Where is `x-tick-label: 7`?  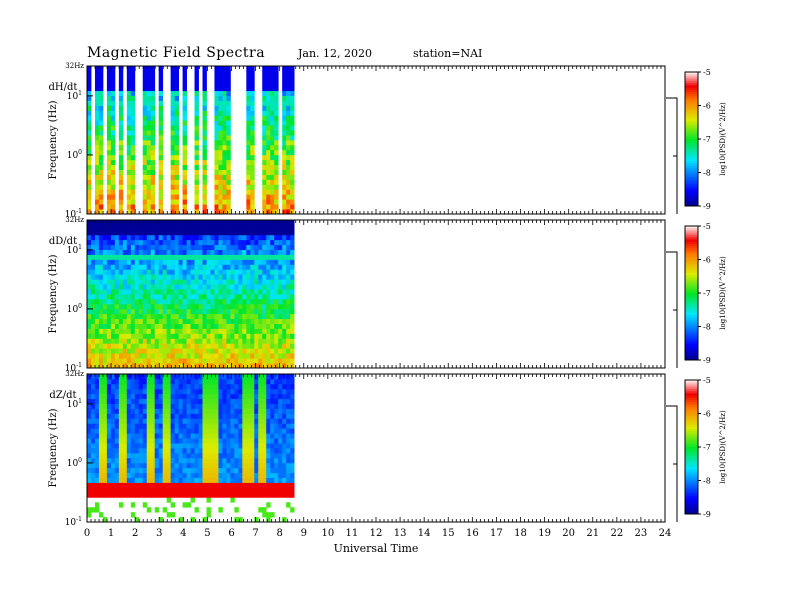
x-tick-label: 7 is located at coordinates (255, 533).